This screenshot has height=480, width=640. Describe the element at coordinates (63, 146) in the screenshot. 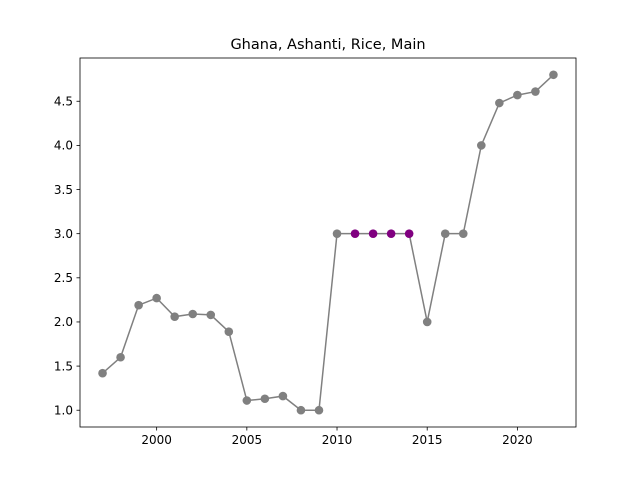

I see `y-tick-label: 4.0` at that location.